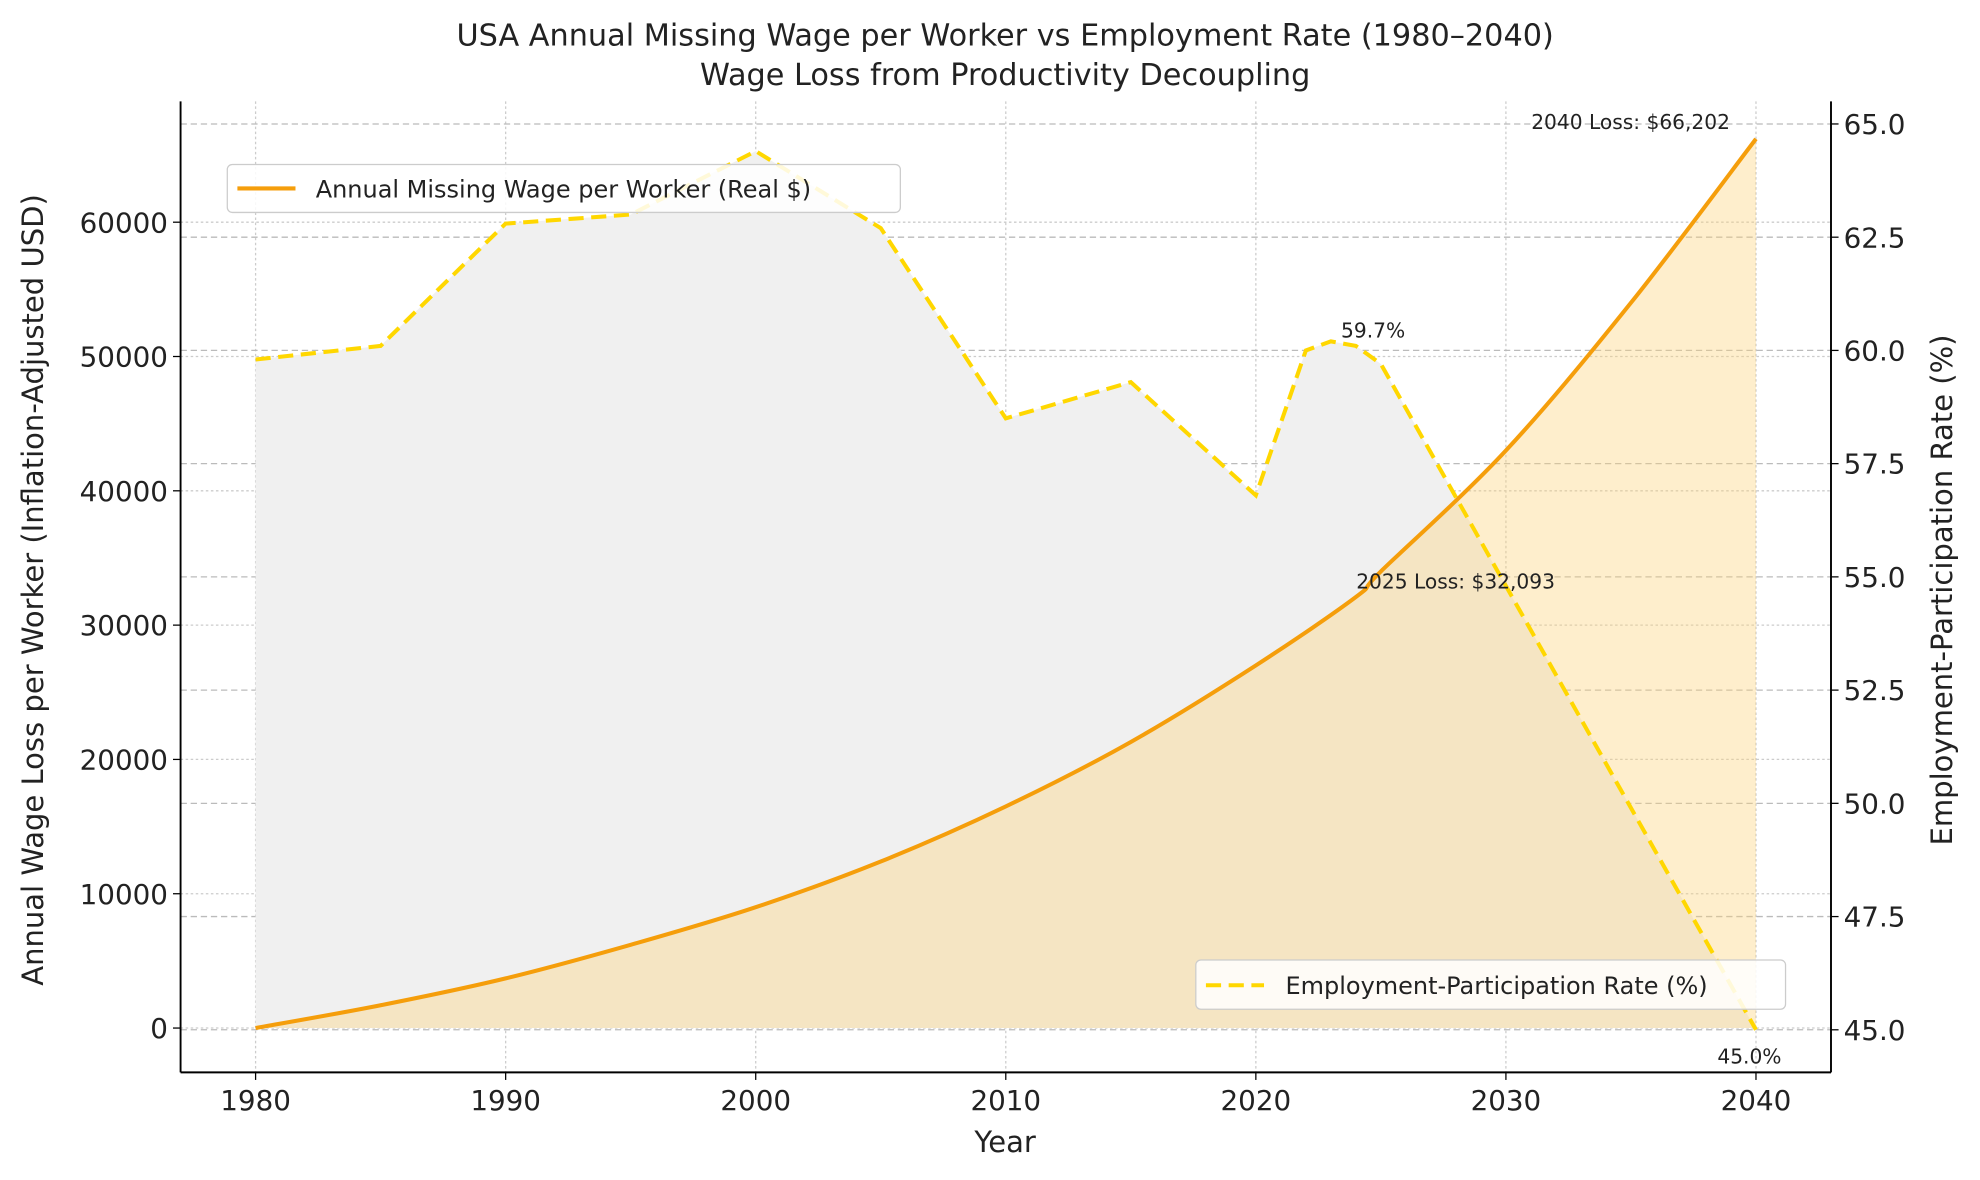 This screenshot has height=1180, width=1980. What do you see at coordinates (1875, 124) in the screenshot?
I see `y2-tick-label: 65.0` at bounding box center [1875, 124].